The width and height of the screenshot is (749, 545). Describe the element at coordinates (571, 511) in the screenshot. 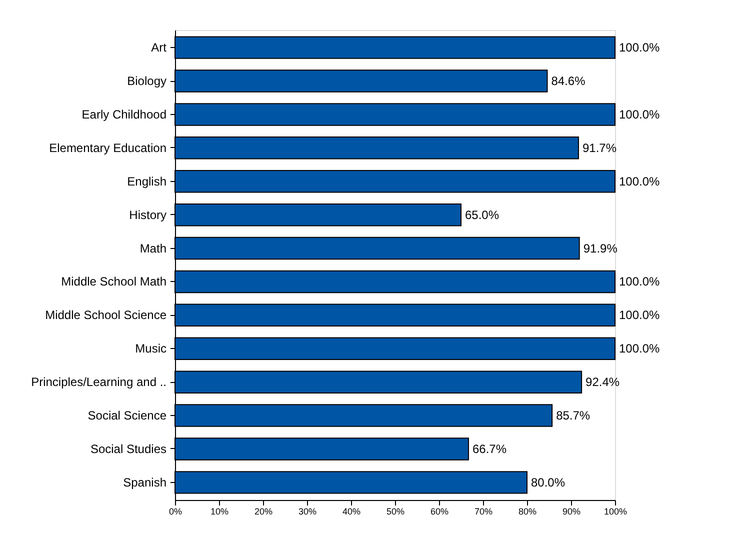

I see `x-tick-label: 90%` at that location.